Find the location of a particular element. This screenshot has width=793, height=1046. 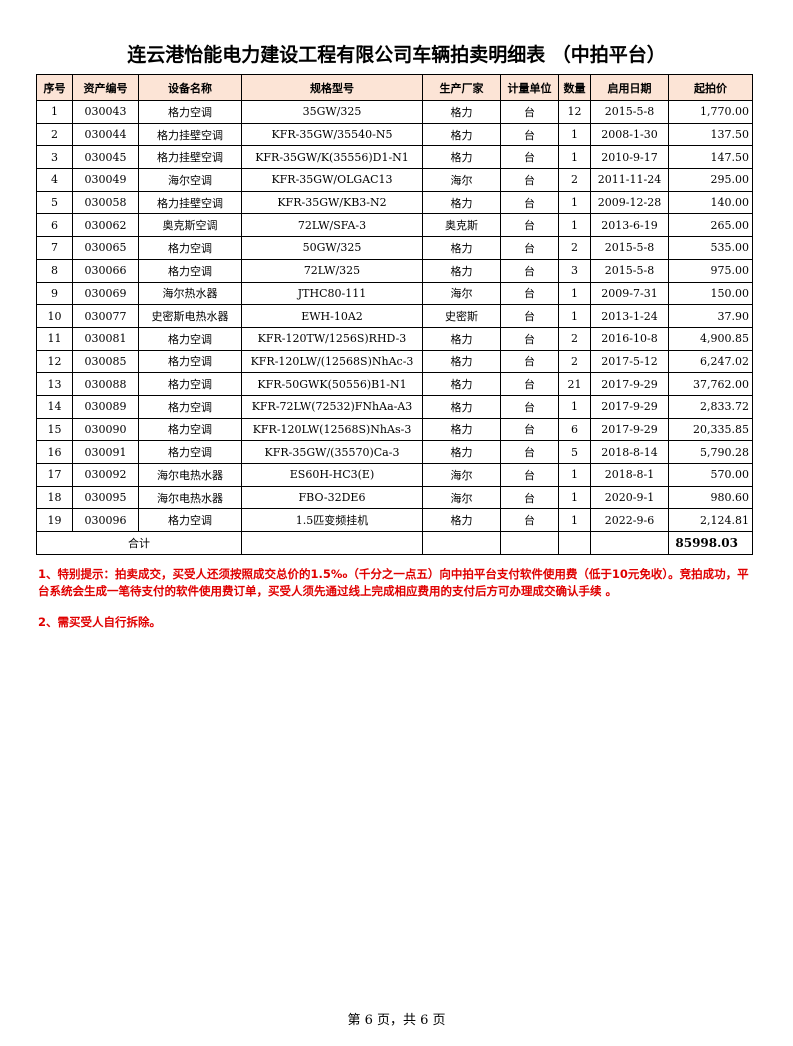

table-cell: 030096 is located at coordinates (105, 520).